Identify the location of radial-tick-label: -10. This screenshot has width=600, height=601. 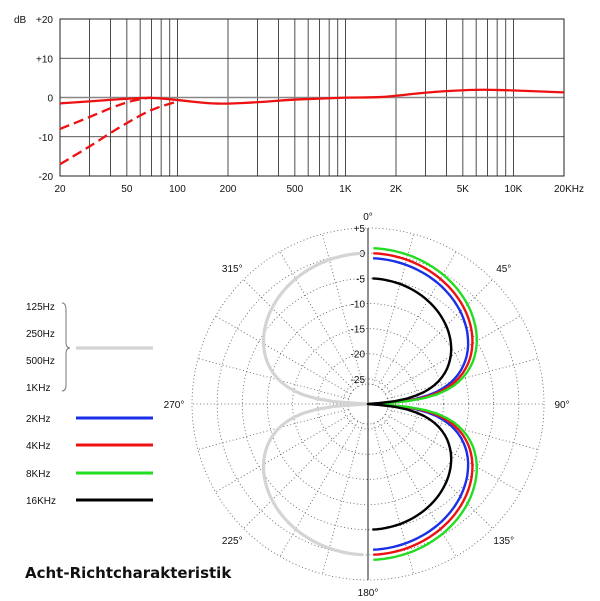
(358, 304).